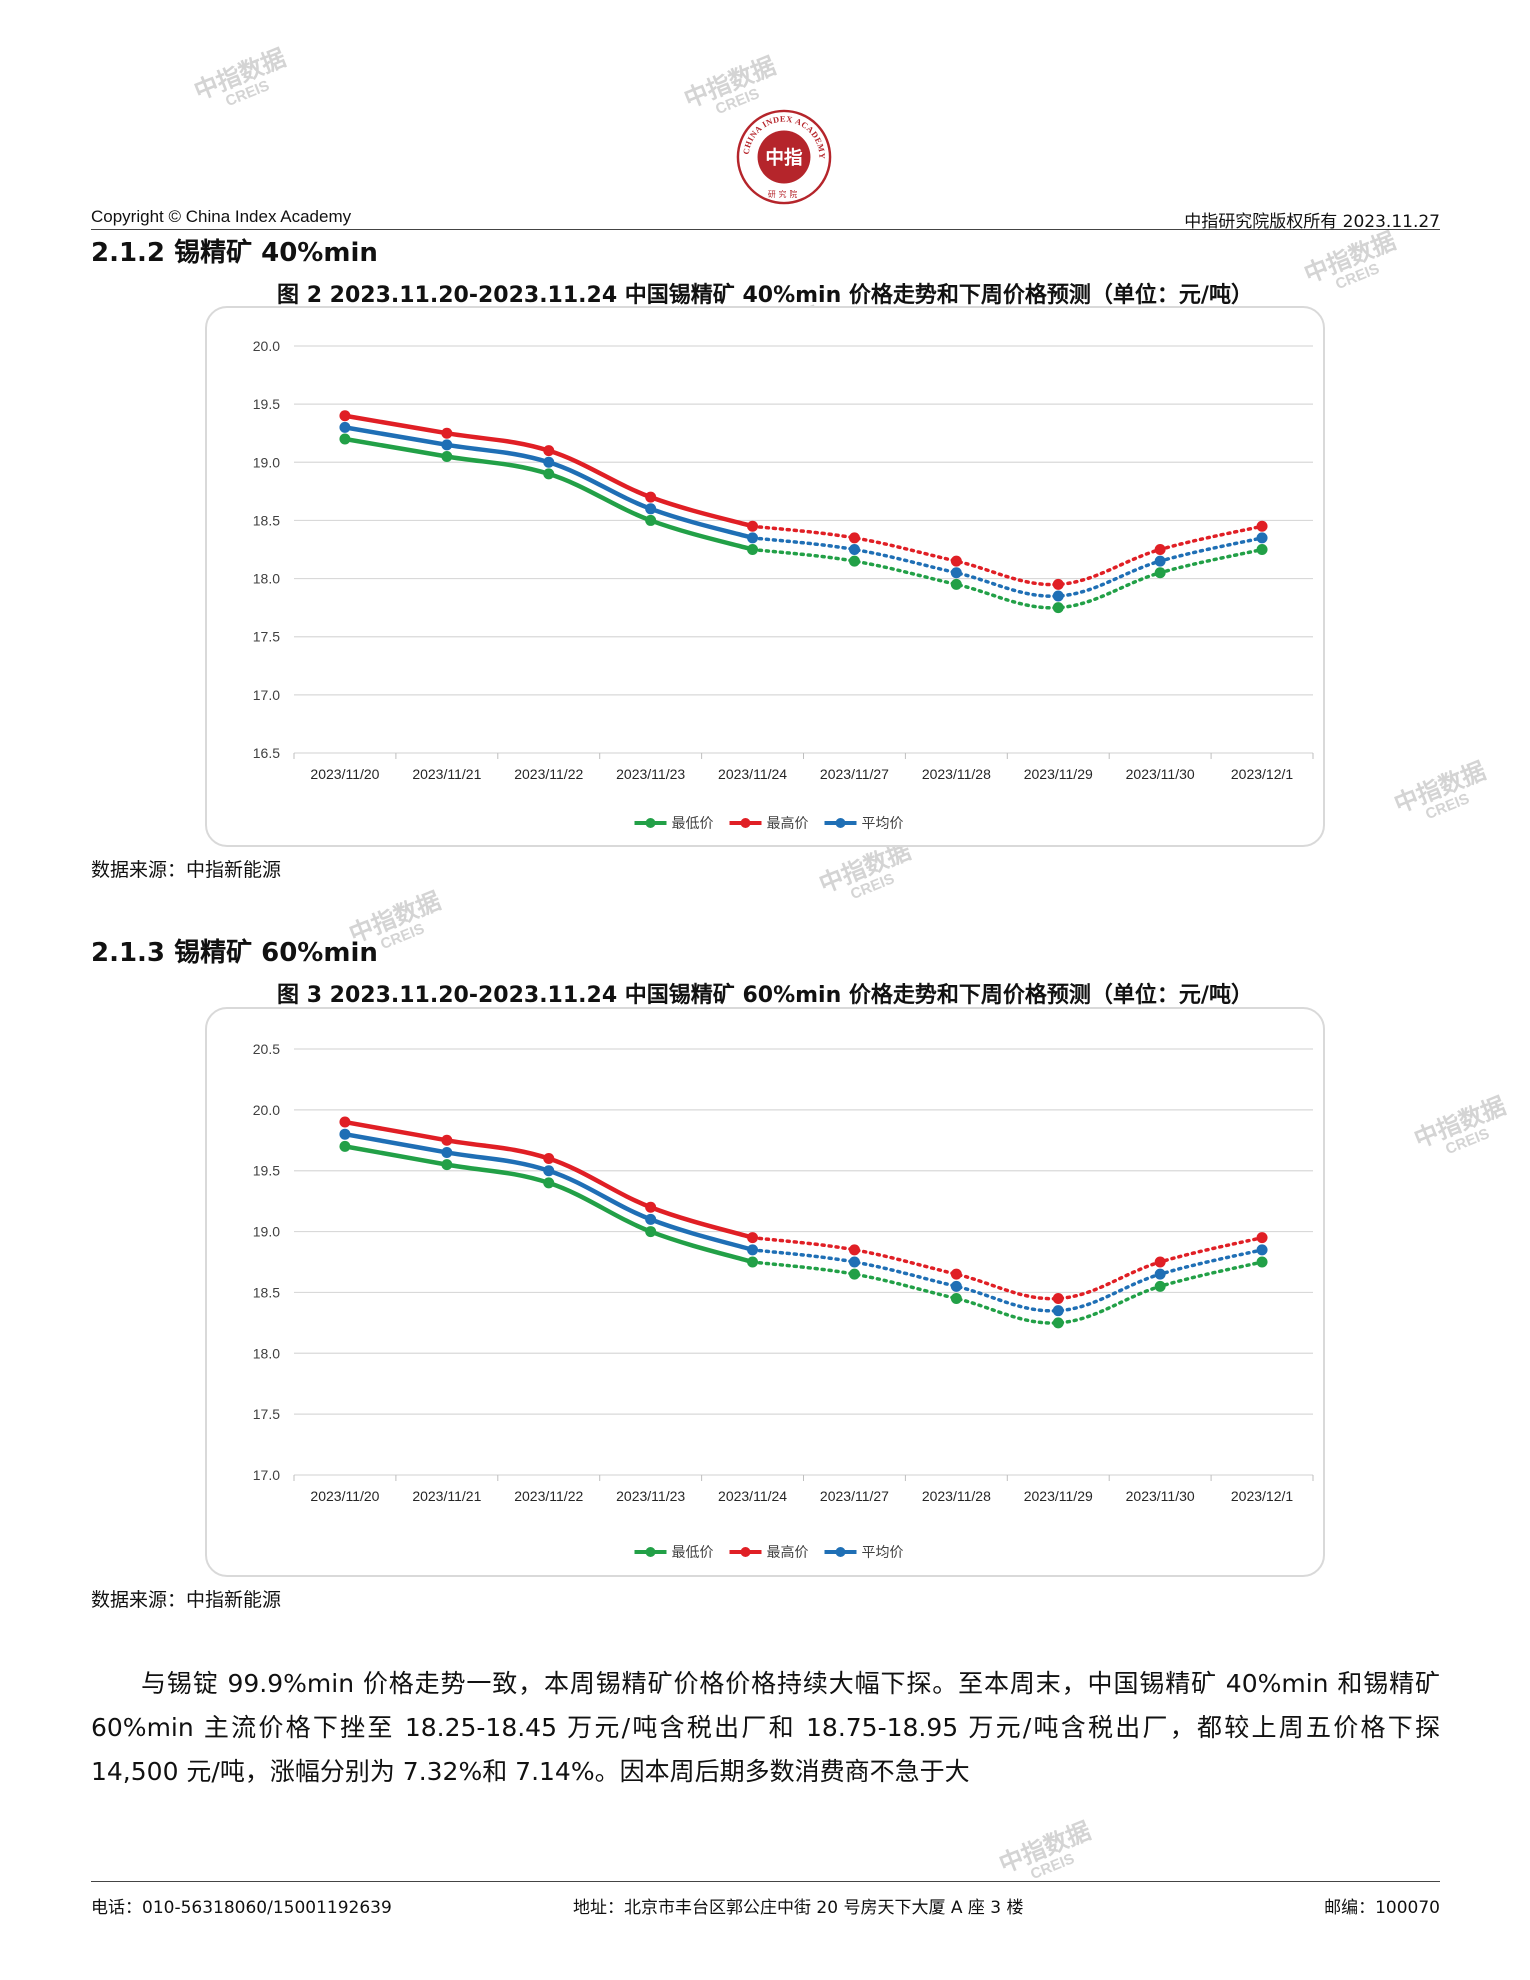  Describe the element at coordinates (883, 824) in the screenshot. I see `legend-label: 平均价` at that location.